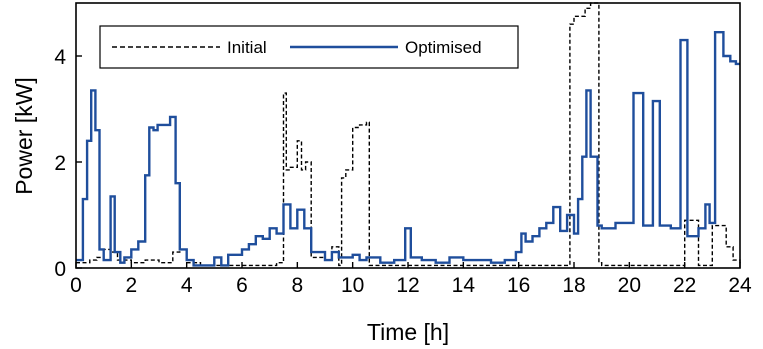 This screenshot has width=763, height=349. Describe the element at coordinates (518, 285) in the screenshot. I see `x-tick-label: 16` at that location.